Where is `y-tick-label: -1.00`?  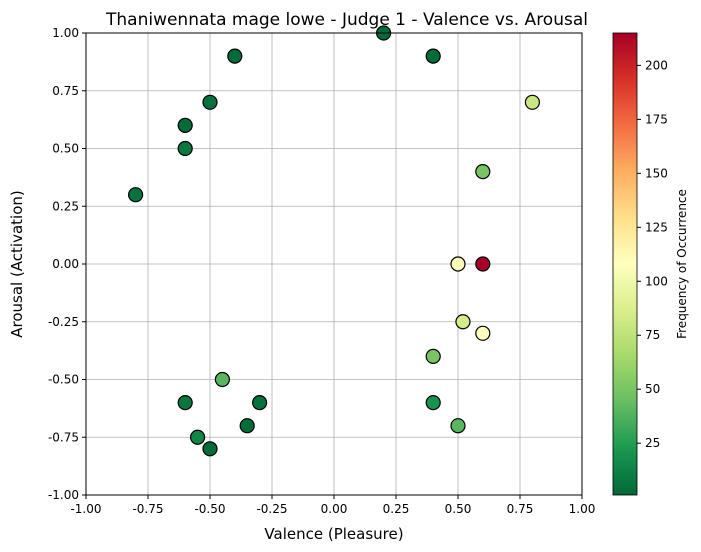
y-tick-label: -1.00 is located at coordinates (63, 495).